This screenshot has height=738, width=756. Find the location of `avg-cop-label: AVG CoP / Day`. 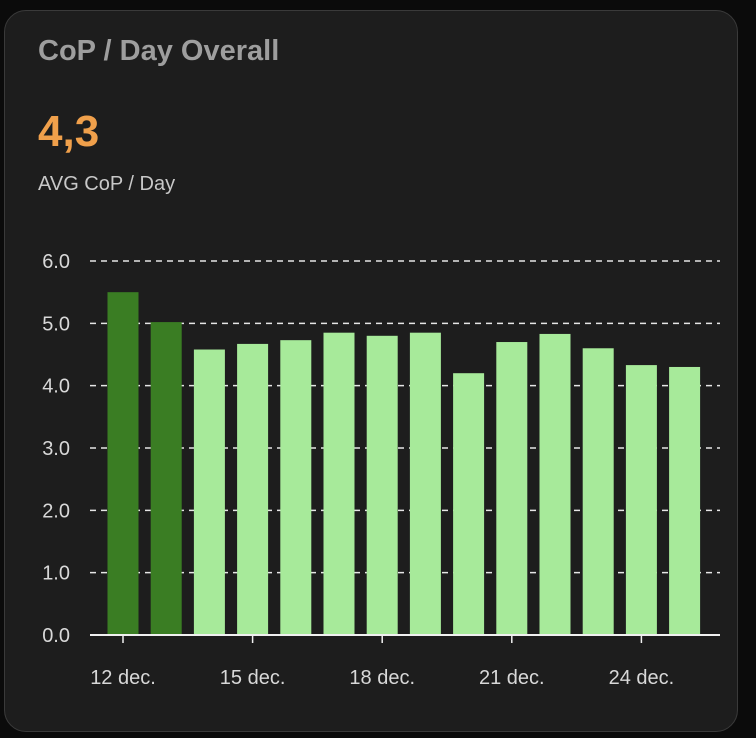

avg-cop-label: AVG CoP / Day is located at coordinates (107, 184).